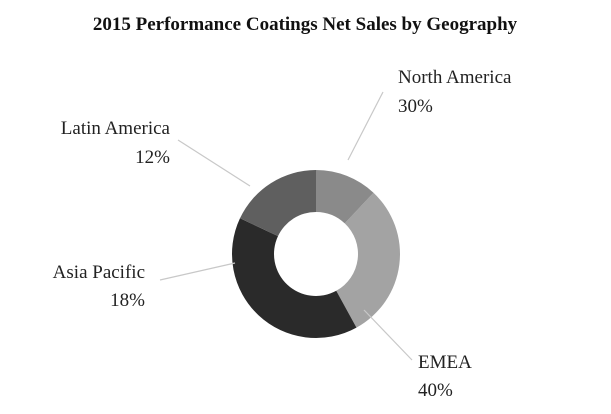 The width and height of the screenshot is (611, 414). I want to click on donut-slice-latin-america, so click(345, 197).